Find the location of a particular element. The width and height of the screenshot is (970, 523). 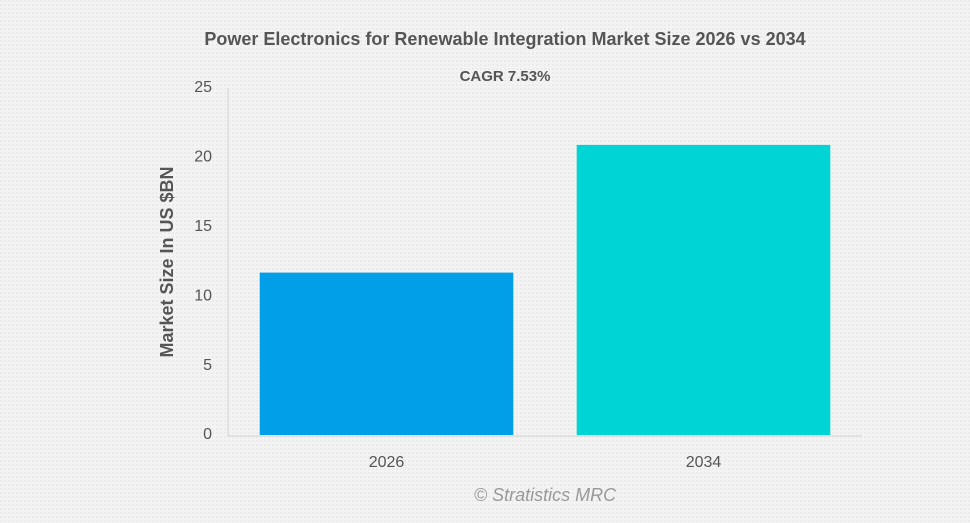

chart-subtitle: CAGR 7.53% is located at coordinates (505, 76).